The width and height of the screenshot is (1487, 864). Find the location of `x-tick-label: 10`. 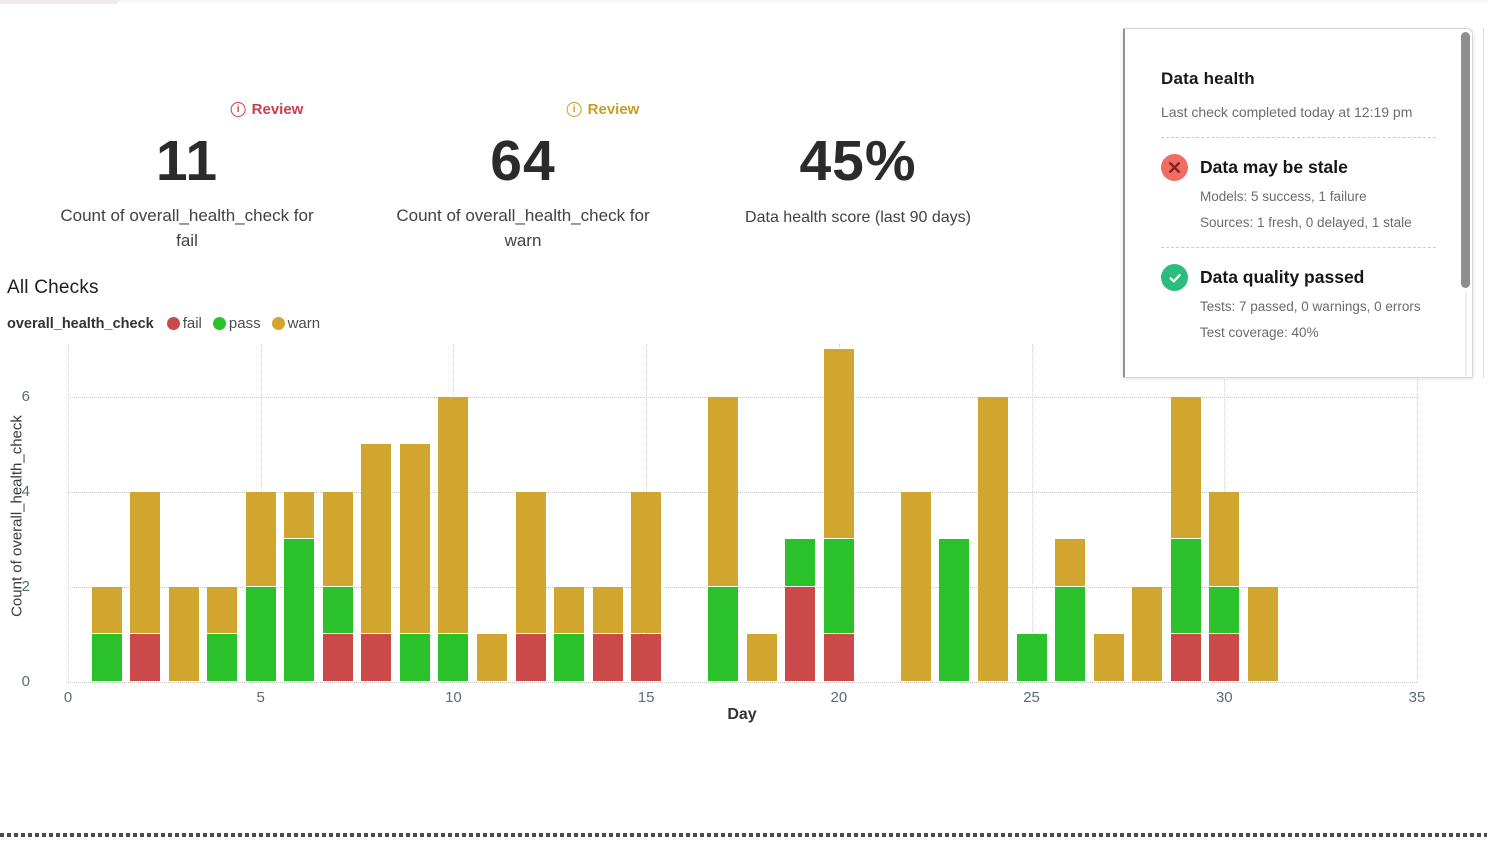

x-tick-label: 10 is located at coordinates (453, 697).